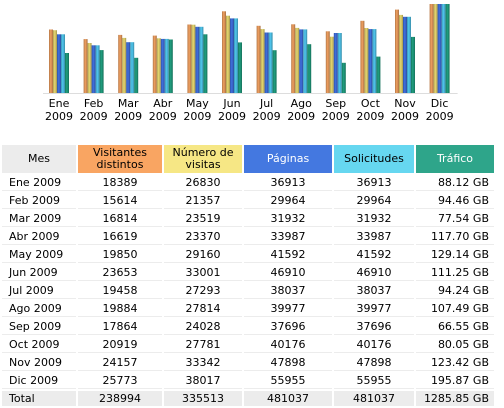 This screenshot has height=408, width=504. I want to click on x-tick-month-label: Nov, so click(405, 103).